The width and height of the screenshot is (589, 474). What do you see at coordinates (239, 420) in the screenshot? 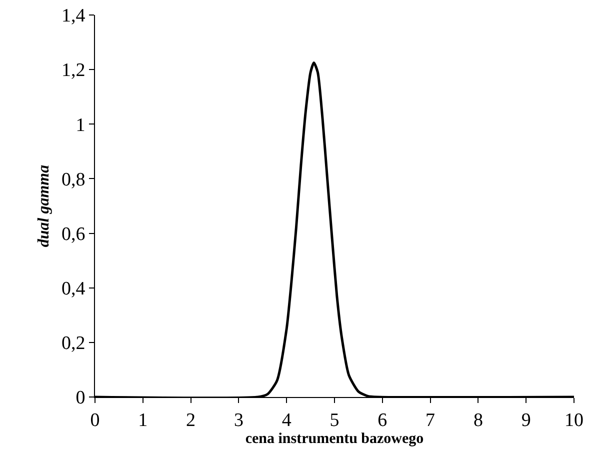
I see `x-tick-label: 3` at bounding box center [239, 420].